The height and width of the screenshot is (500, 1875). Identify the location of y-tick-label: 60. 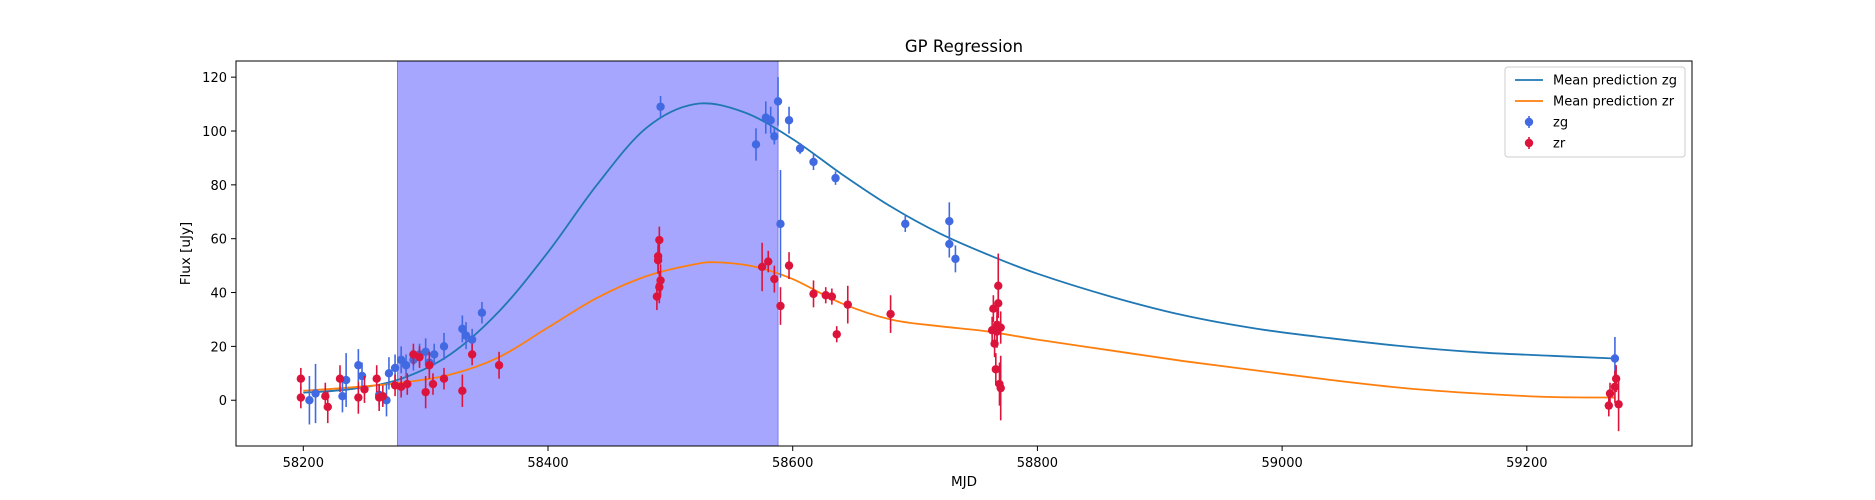
(218, 240).